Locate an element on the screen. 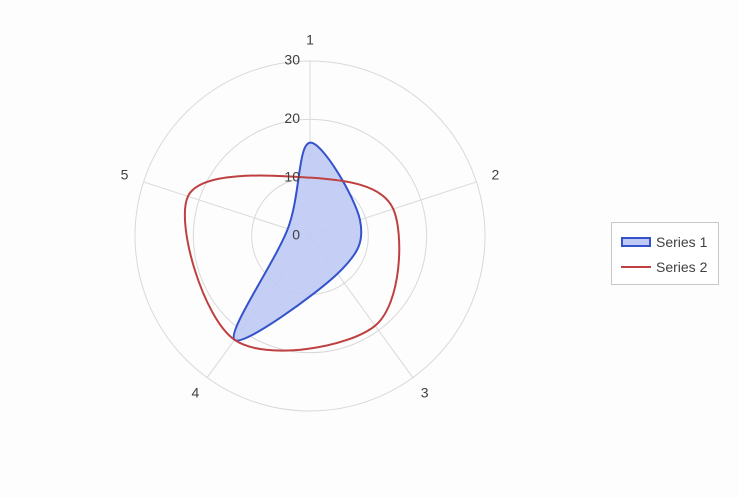 The width and height of the screenshot is (739, 498). legend: Series 1 Series 2 is located at coordinates (665, 253).